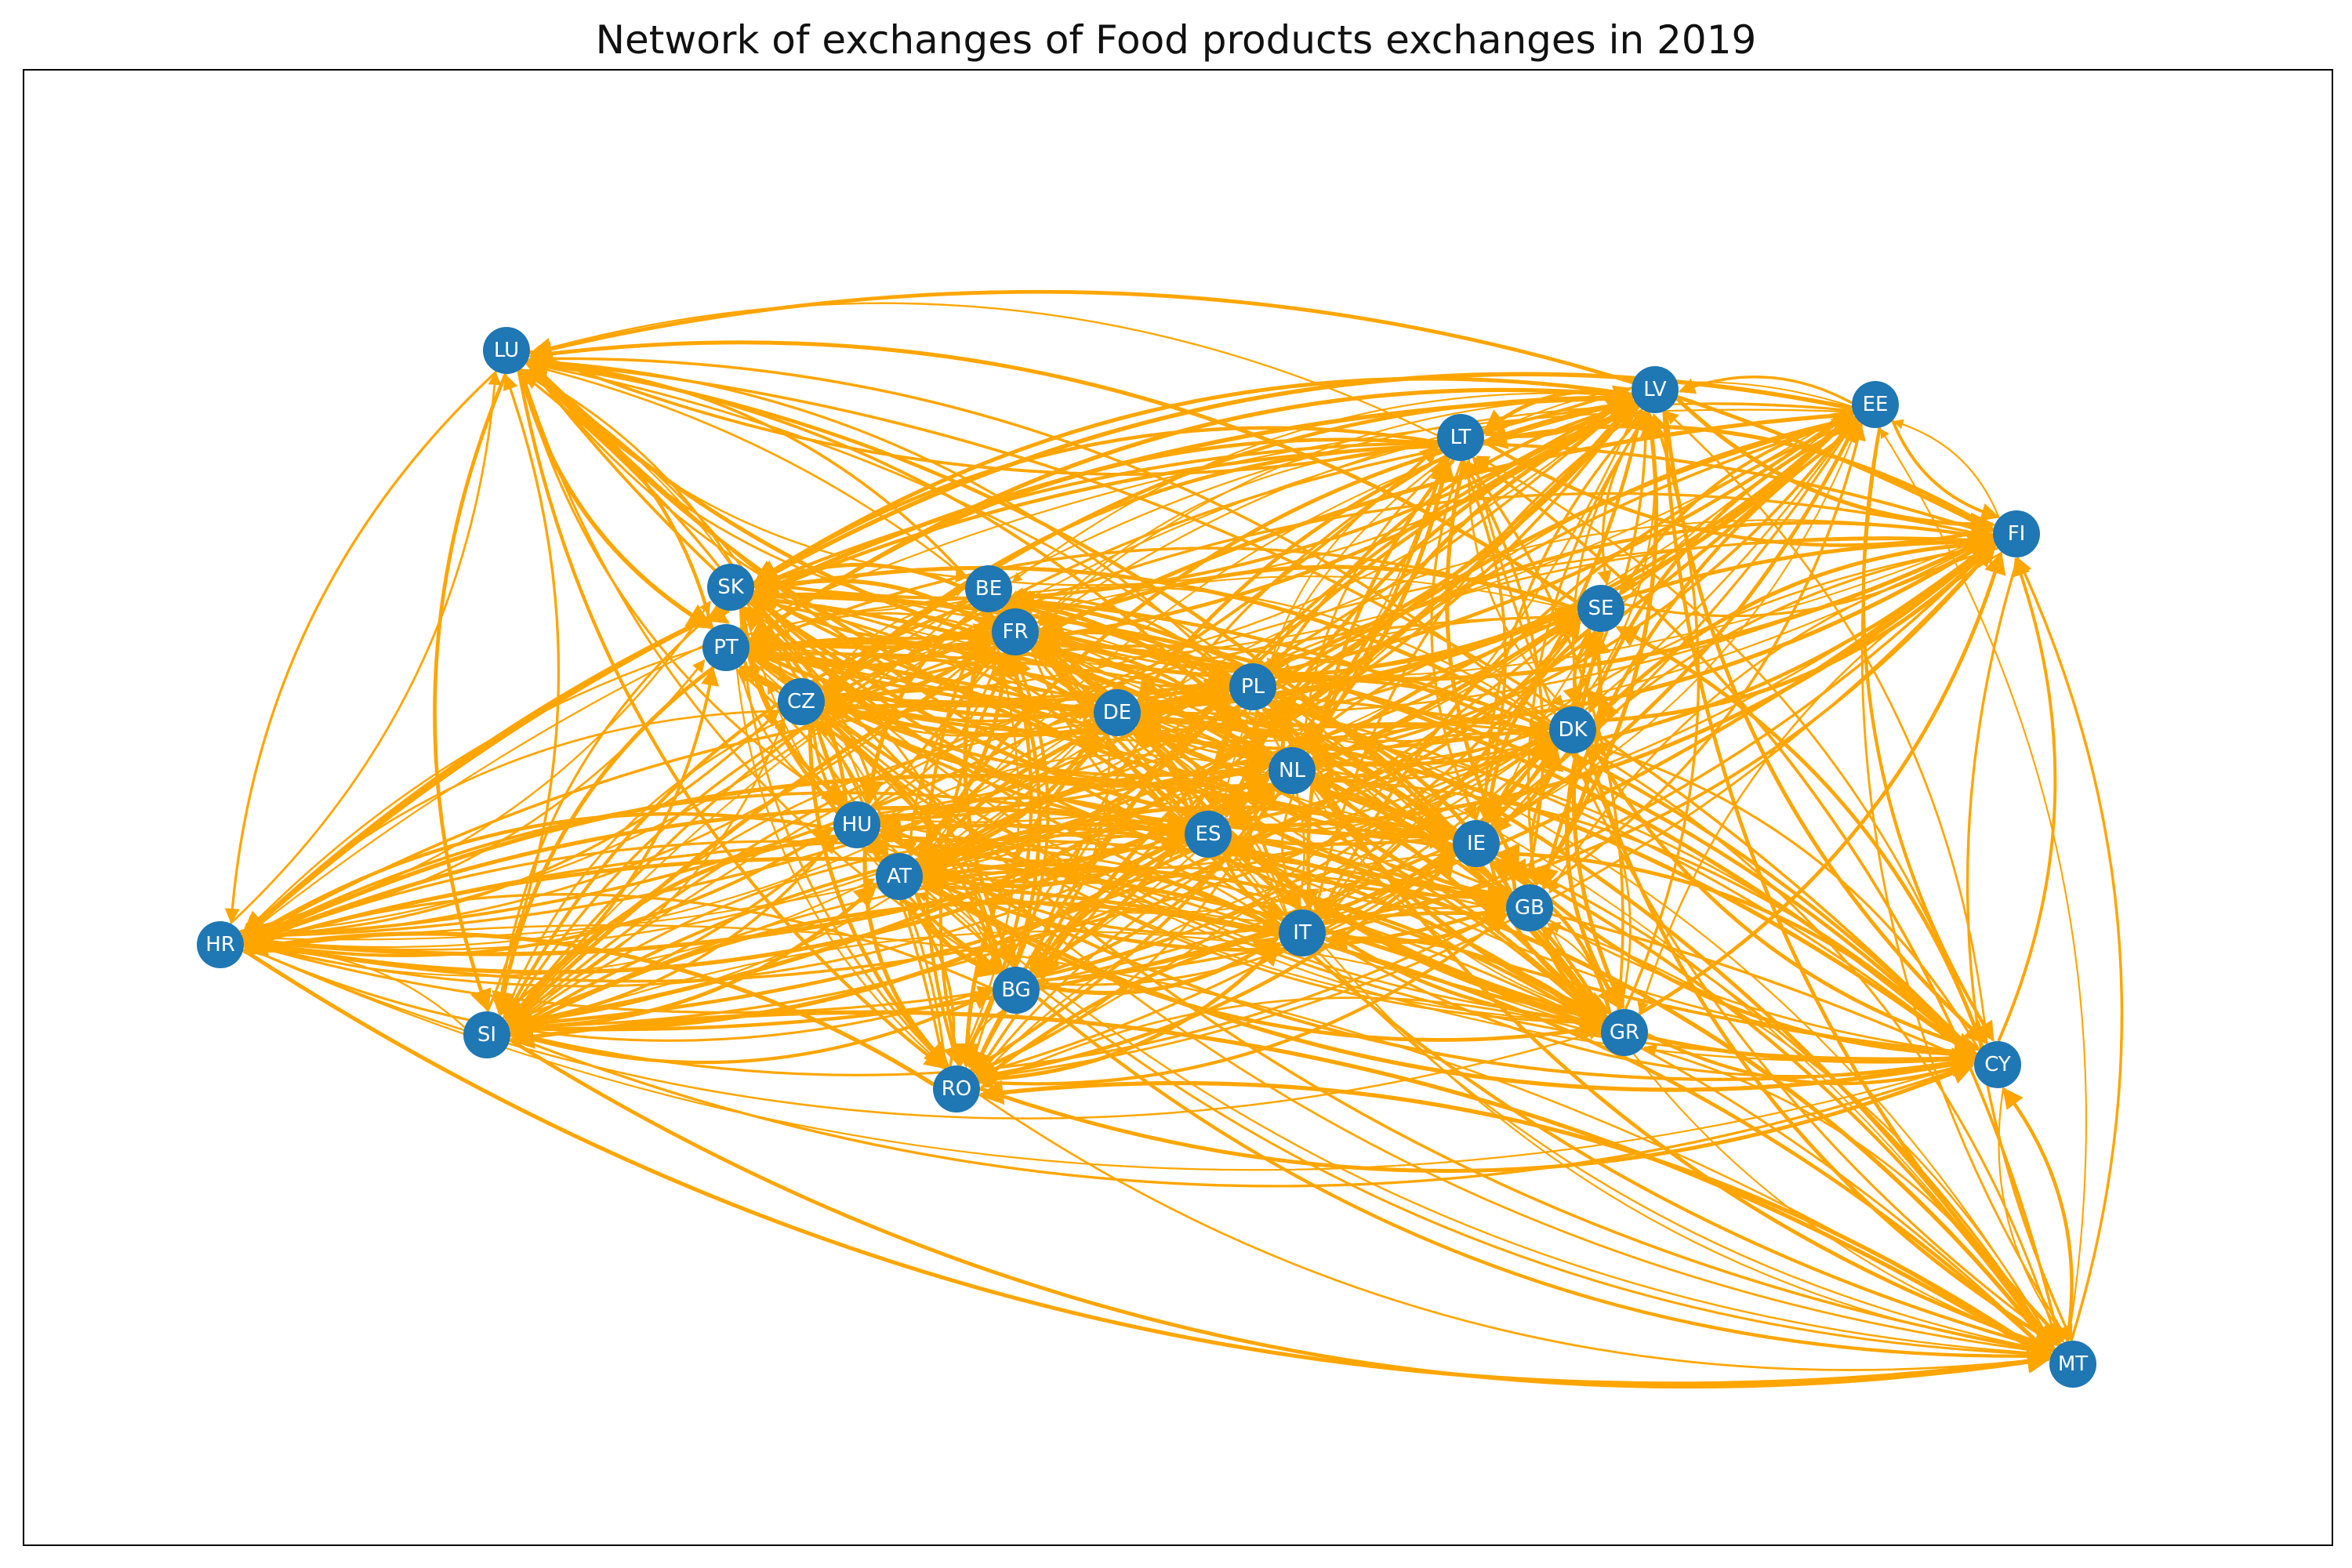 The height and width of the screenshot is (1568, 2352). I want to click on edge-BG-MT, so click(1544, 1181).